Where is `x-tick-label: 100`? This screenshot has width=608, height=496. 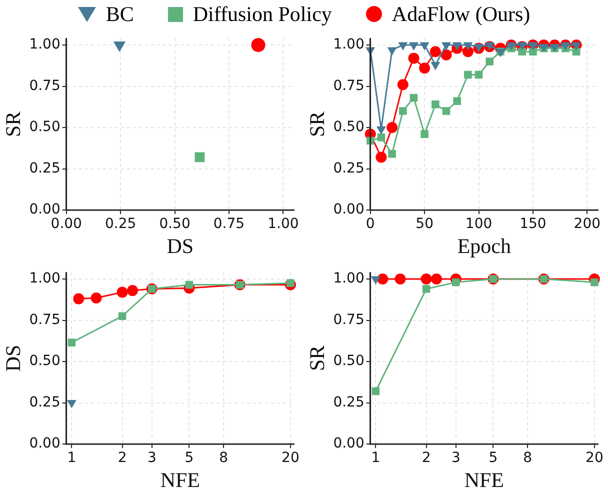
x-tick-label: 100 is located at coordinates (478, 224).